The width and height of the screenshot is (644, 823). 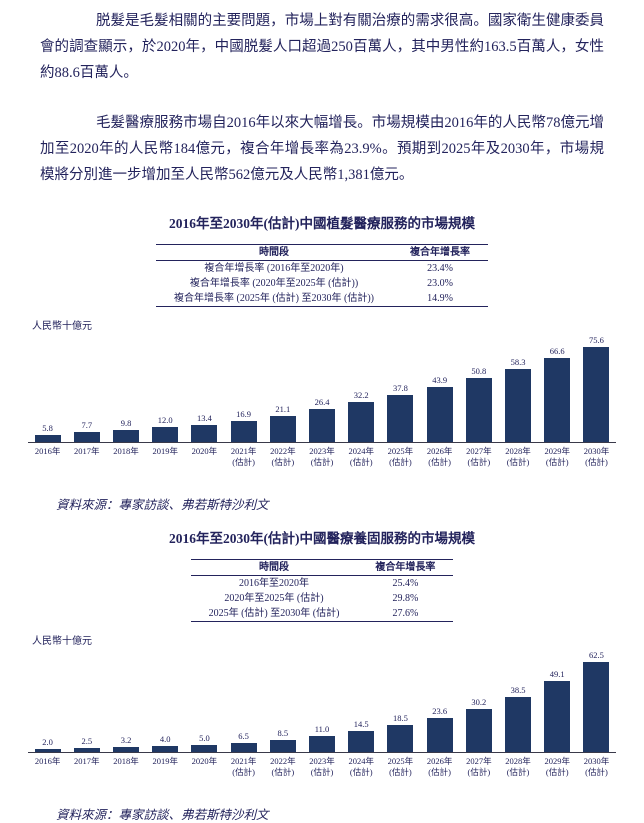 What do you see at coordinates (274, 268) in the screenshot?
I see `table-cell: 複合年增長率 (2016年至2020年)` at bounding box center [274, 268].